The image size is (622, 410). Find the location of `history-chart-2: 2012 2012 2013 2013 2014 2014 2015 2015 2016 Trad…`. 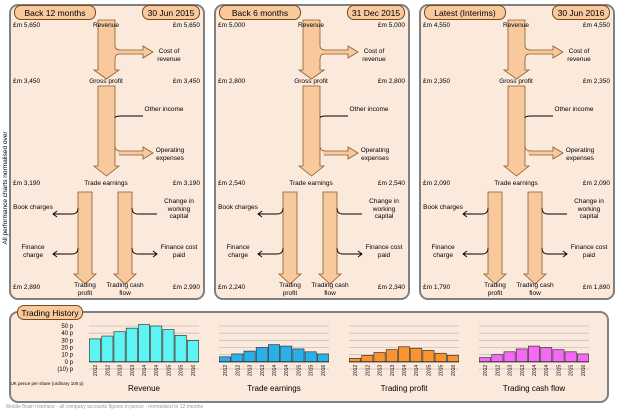

history-chart-2: 2012 2012 2013 2013 2014 2014 2015 2015 2016 Trad… is located at coordinates (274, 359).